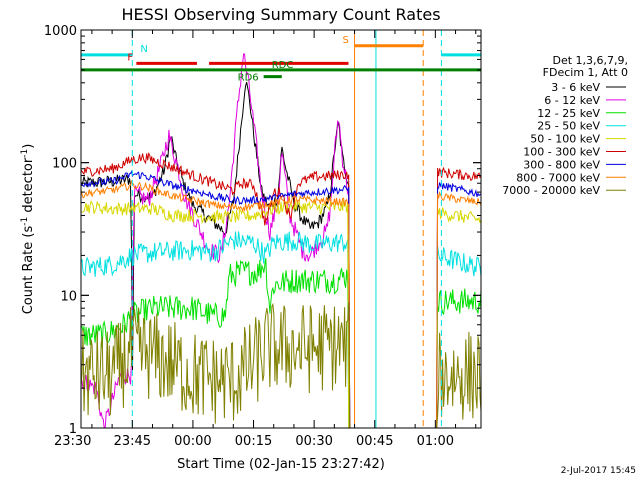  I want to click on legend-label-50-100-kev: 50 - 100 keV, so click(565, 139).